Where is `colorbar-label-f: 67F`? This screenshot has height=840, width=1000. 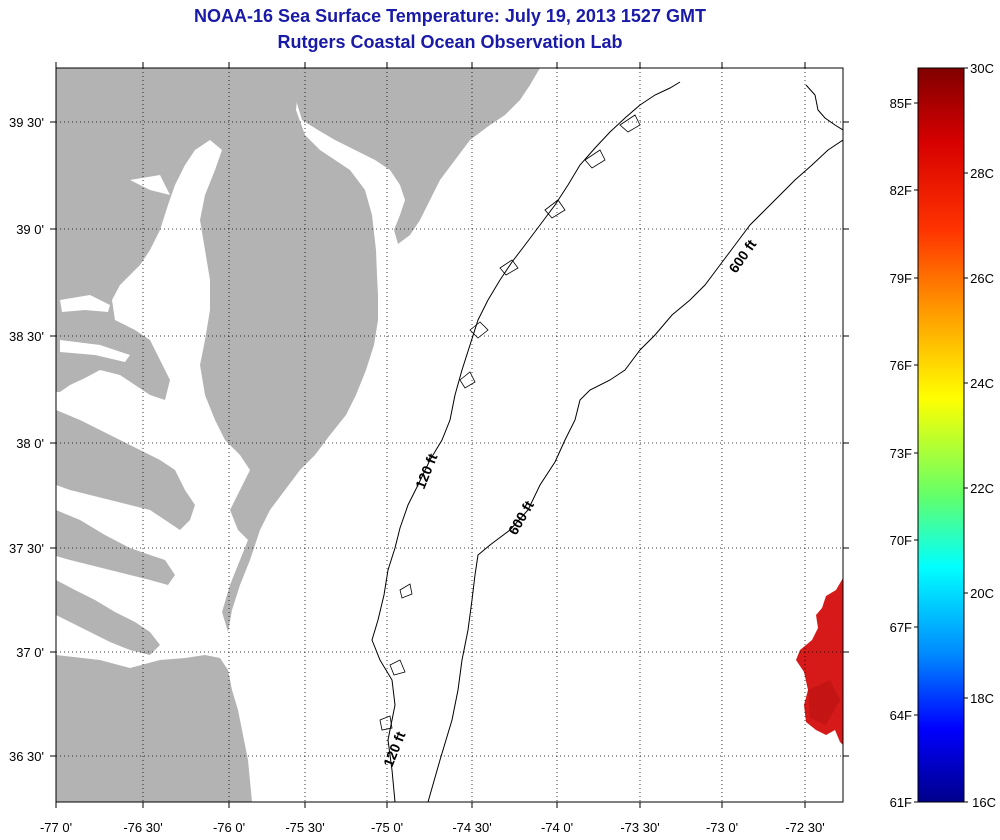
colorbar-label-f: 67F is located at coordinates (901, 627).